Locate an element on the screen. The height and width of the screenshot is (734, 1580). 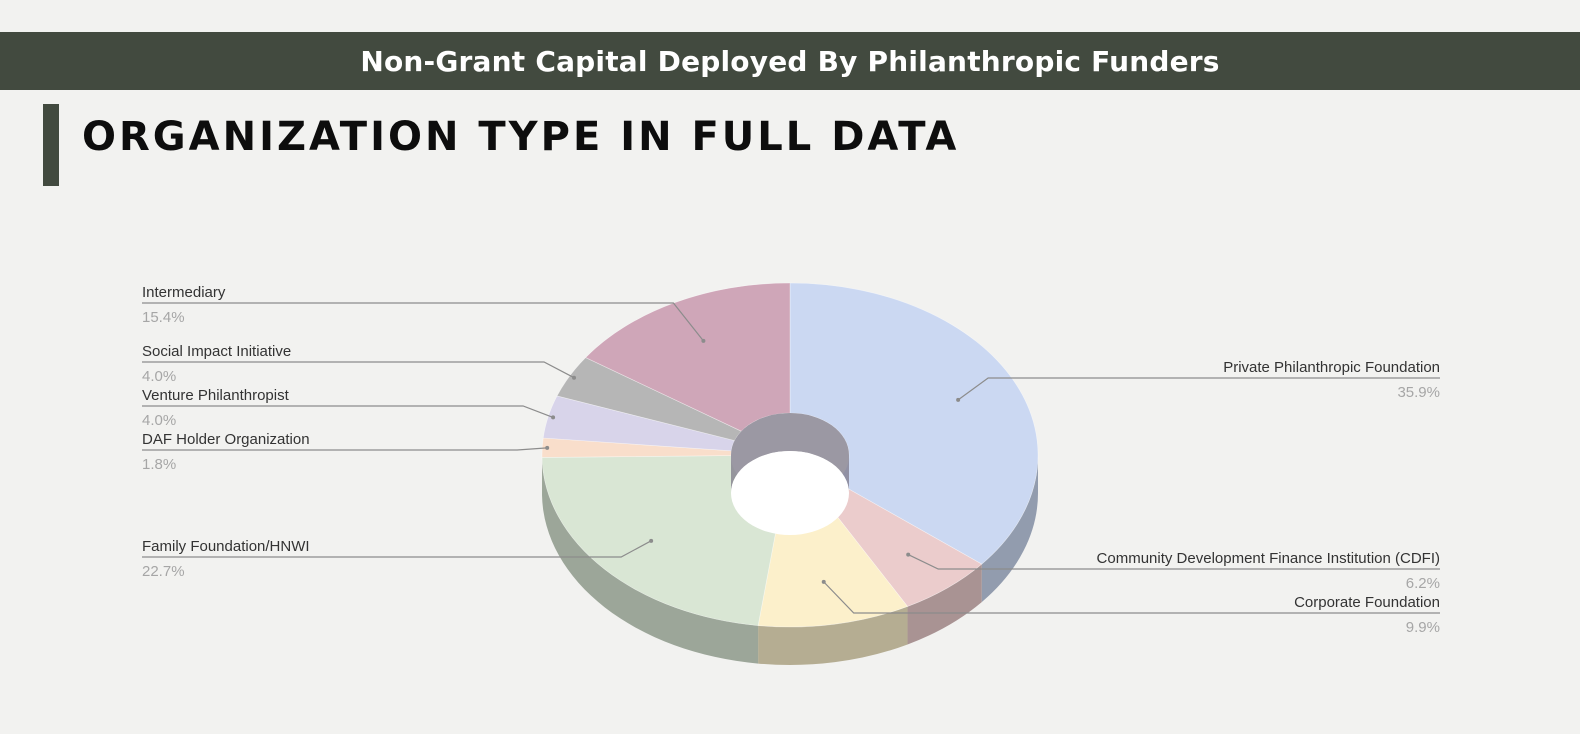
slice-callout: Social Impact Initiative 4.0% is located at coordinates (359, 364).